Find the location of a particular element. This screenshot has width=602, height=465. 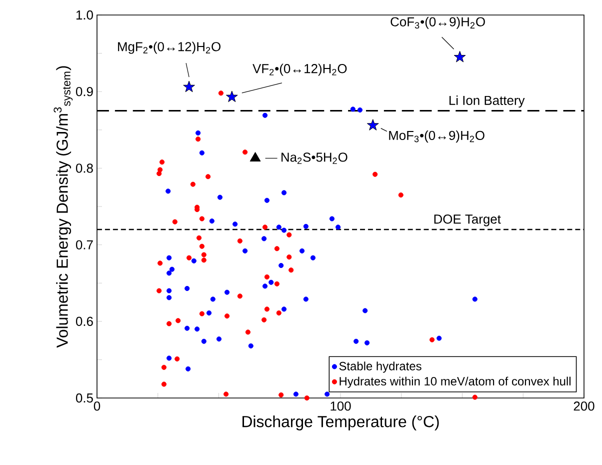

legend-label: Hydrates within 10 meV/atom of convex hull is located at coordinates (455, 382).